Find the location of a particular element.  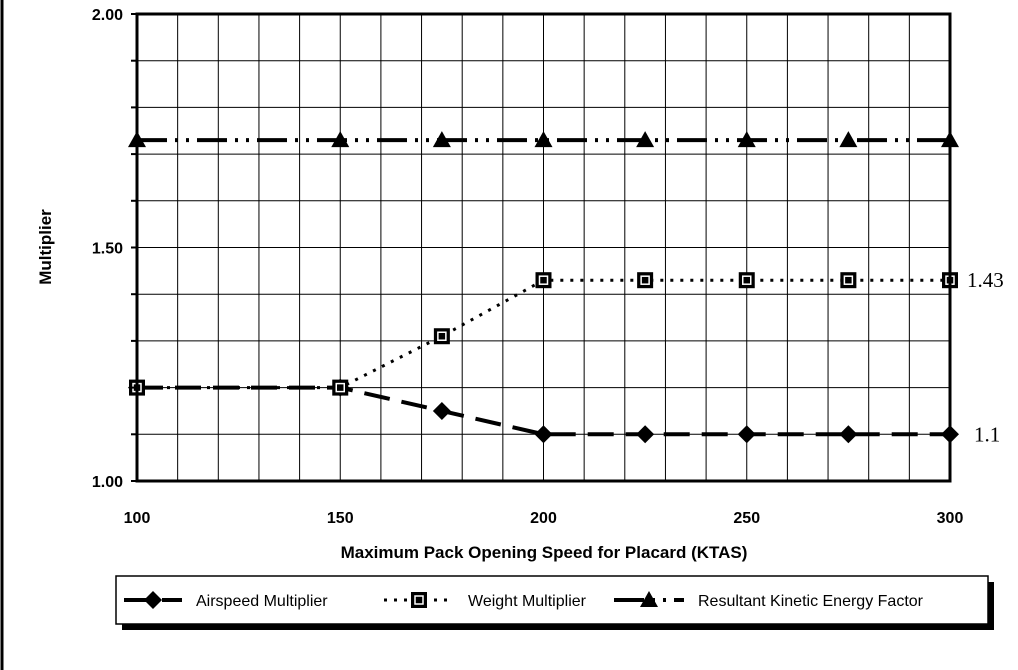

x-tick-label: 200 is located at coordinates (543, 518).